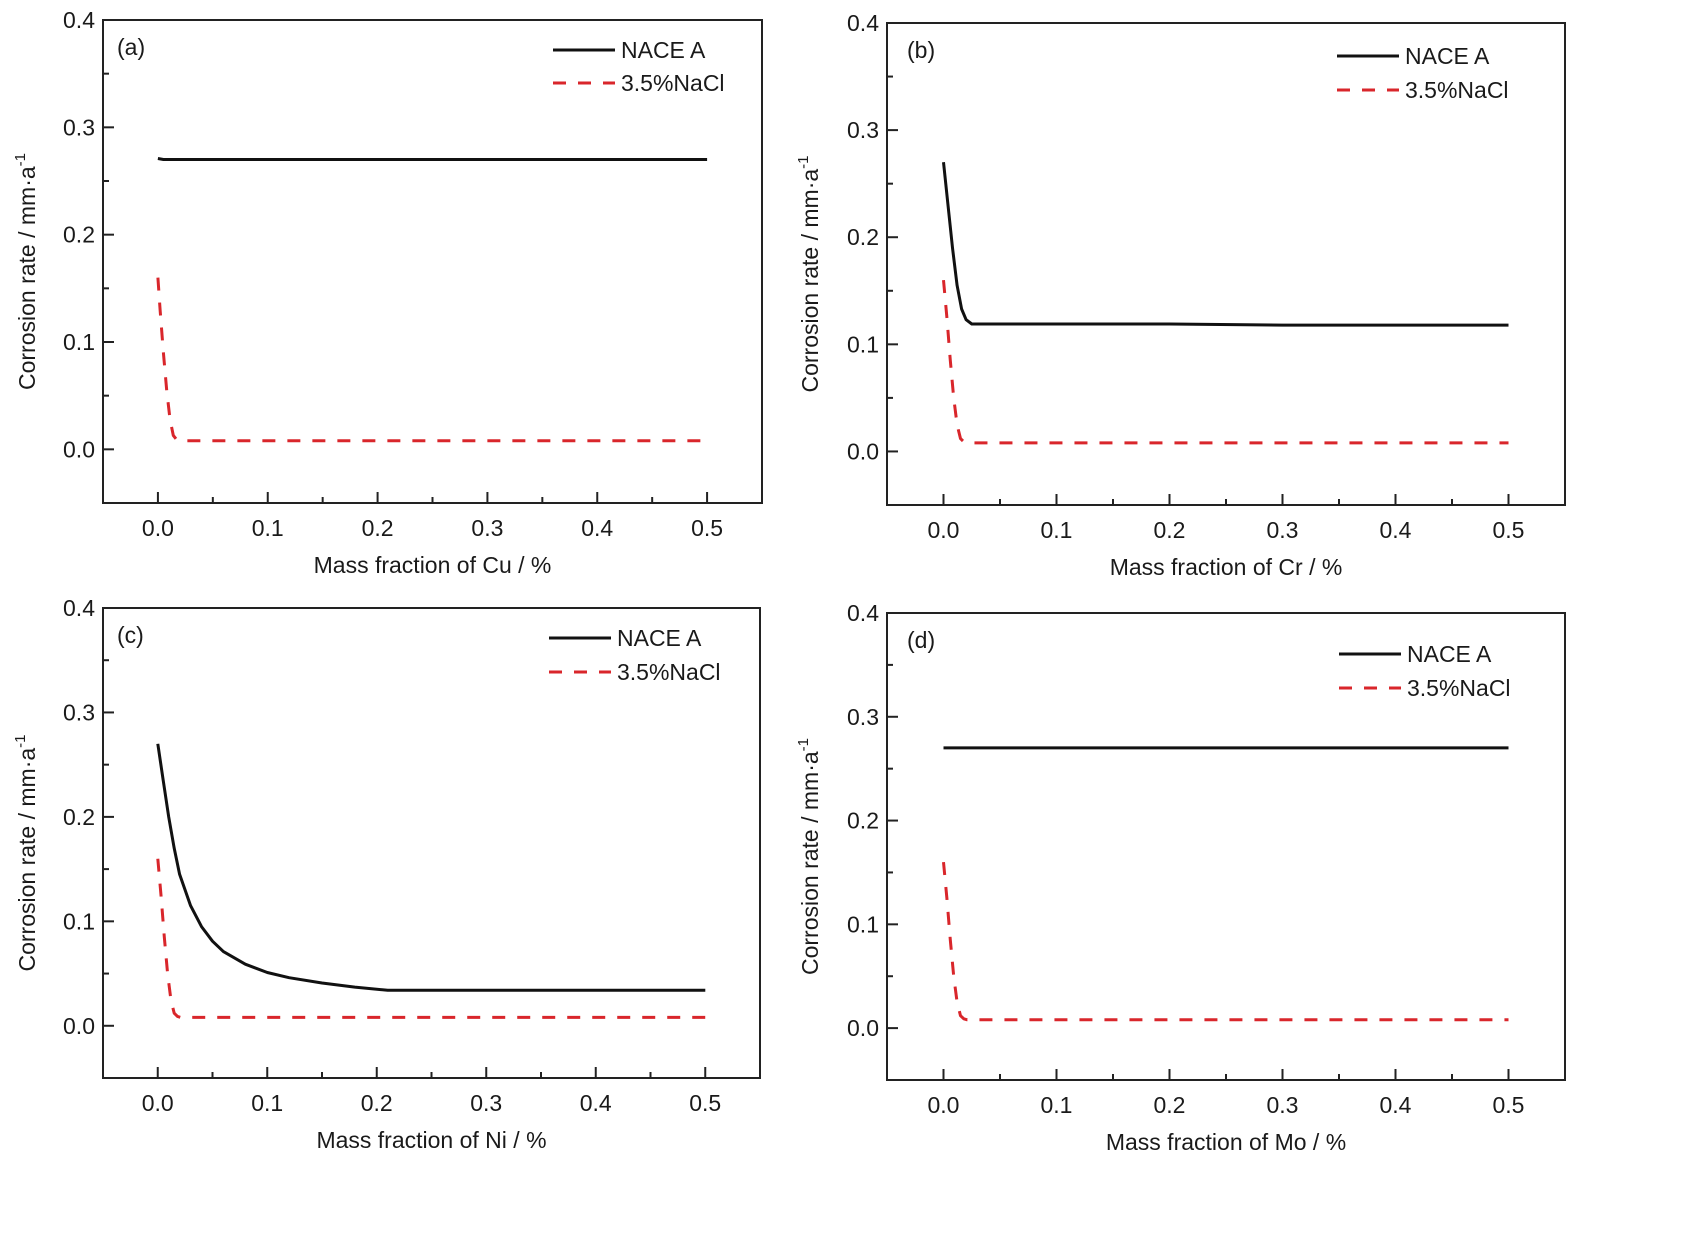 The height and width of the screenshot is (1255, 1703). What do you see at coordinates (131, 47) in the screenshot?
I see `panel-label: (a)` at bounding box center [131, 47].